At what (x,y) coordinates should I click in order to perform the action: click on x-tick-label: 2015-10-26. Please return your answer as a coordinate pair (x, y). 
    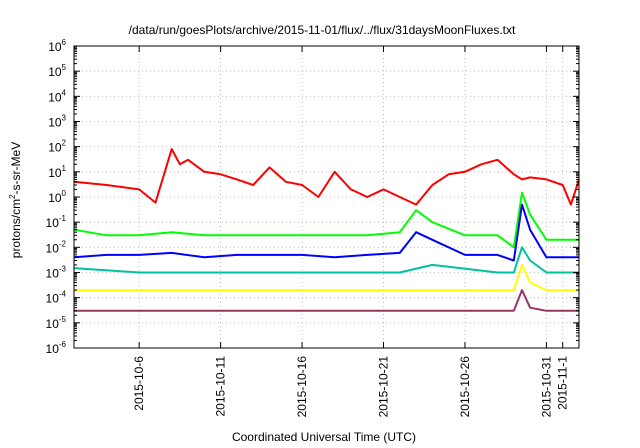
    Looking at the image, I should click on (465, 387).